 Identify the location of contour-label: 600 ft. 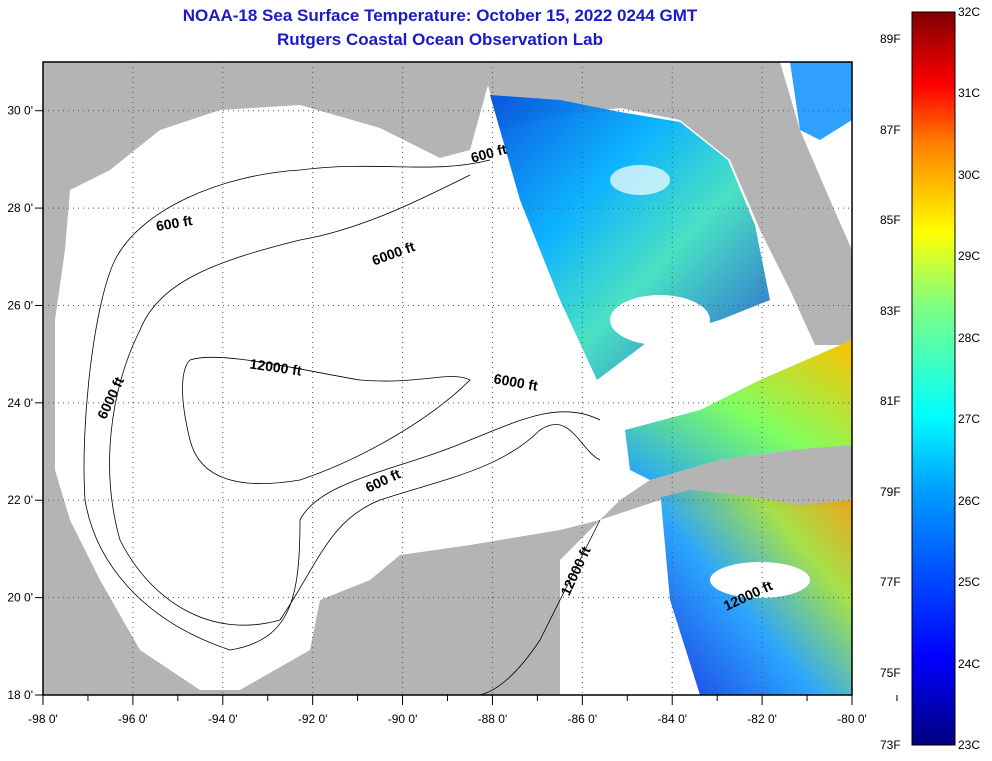
(174, 223).